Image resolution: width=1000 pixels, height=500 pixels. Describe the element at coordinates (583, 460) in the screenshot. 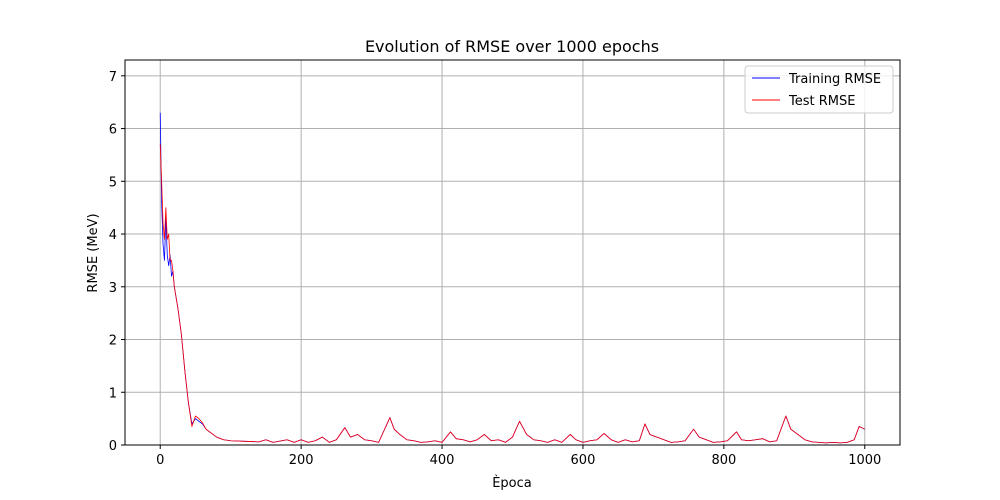

I see `x-tick-label: 600` at that location.